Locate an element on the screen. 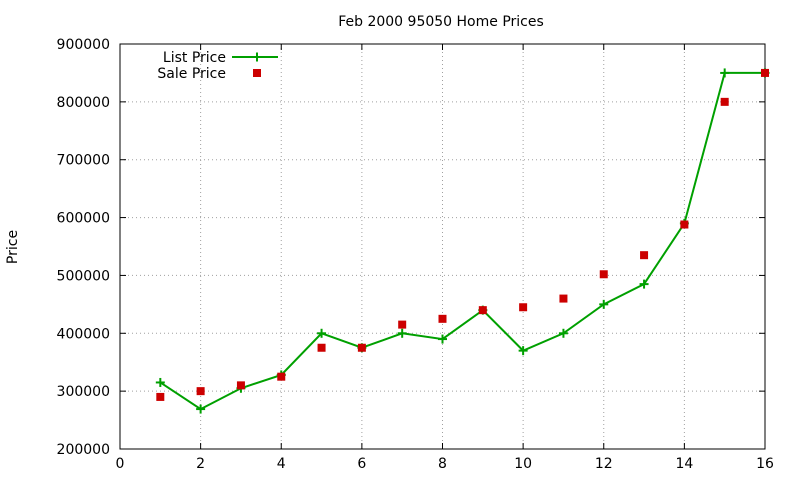  x-tick-label: 4 is located at coordinates (281, 464).